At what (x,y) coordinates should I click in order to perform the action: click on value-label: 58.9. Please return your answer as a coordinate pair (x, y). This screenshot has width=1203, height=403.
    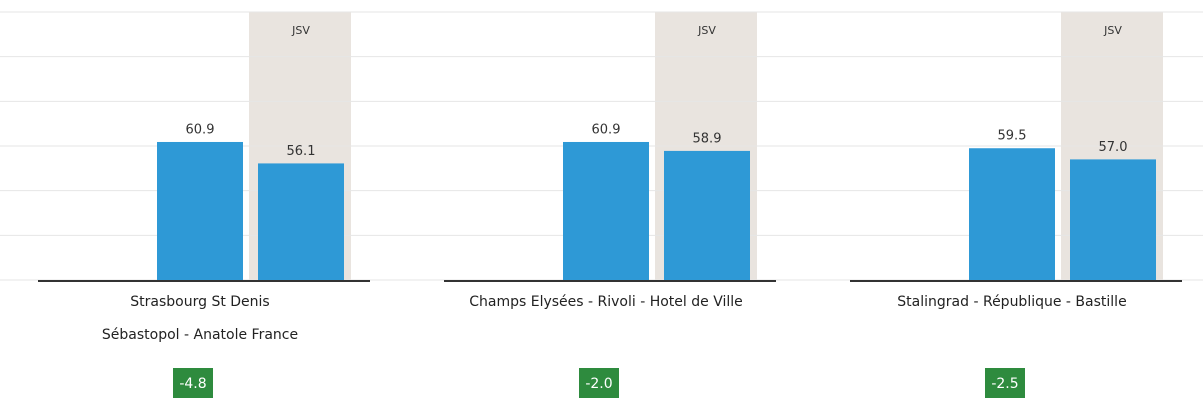
    Looking at the image, I should click on (707, 138).